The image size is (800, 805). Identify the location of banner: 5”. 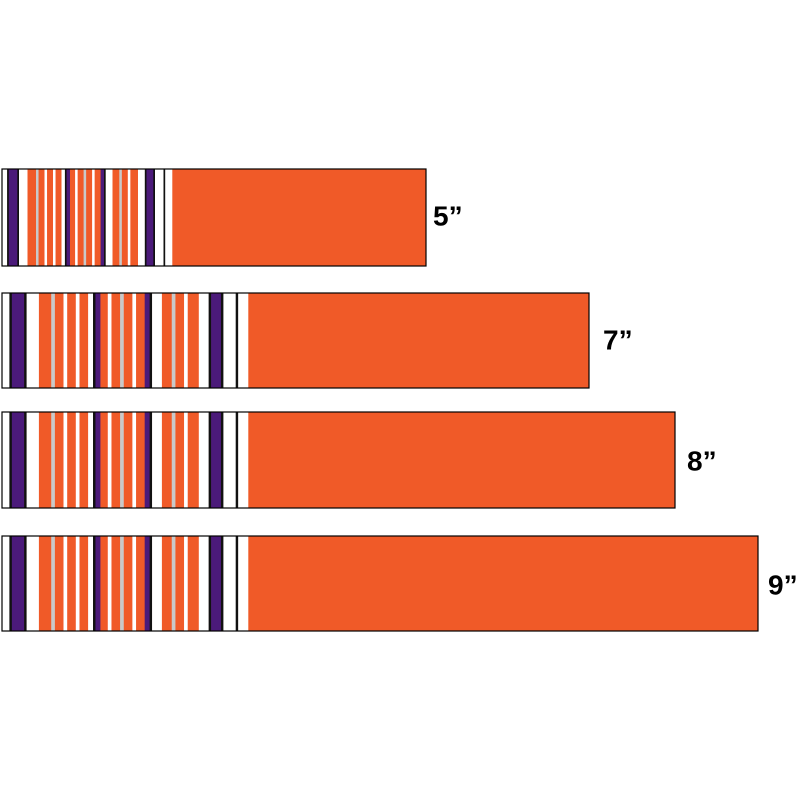
(232, 217).